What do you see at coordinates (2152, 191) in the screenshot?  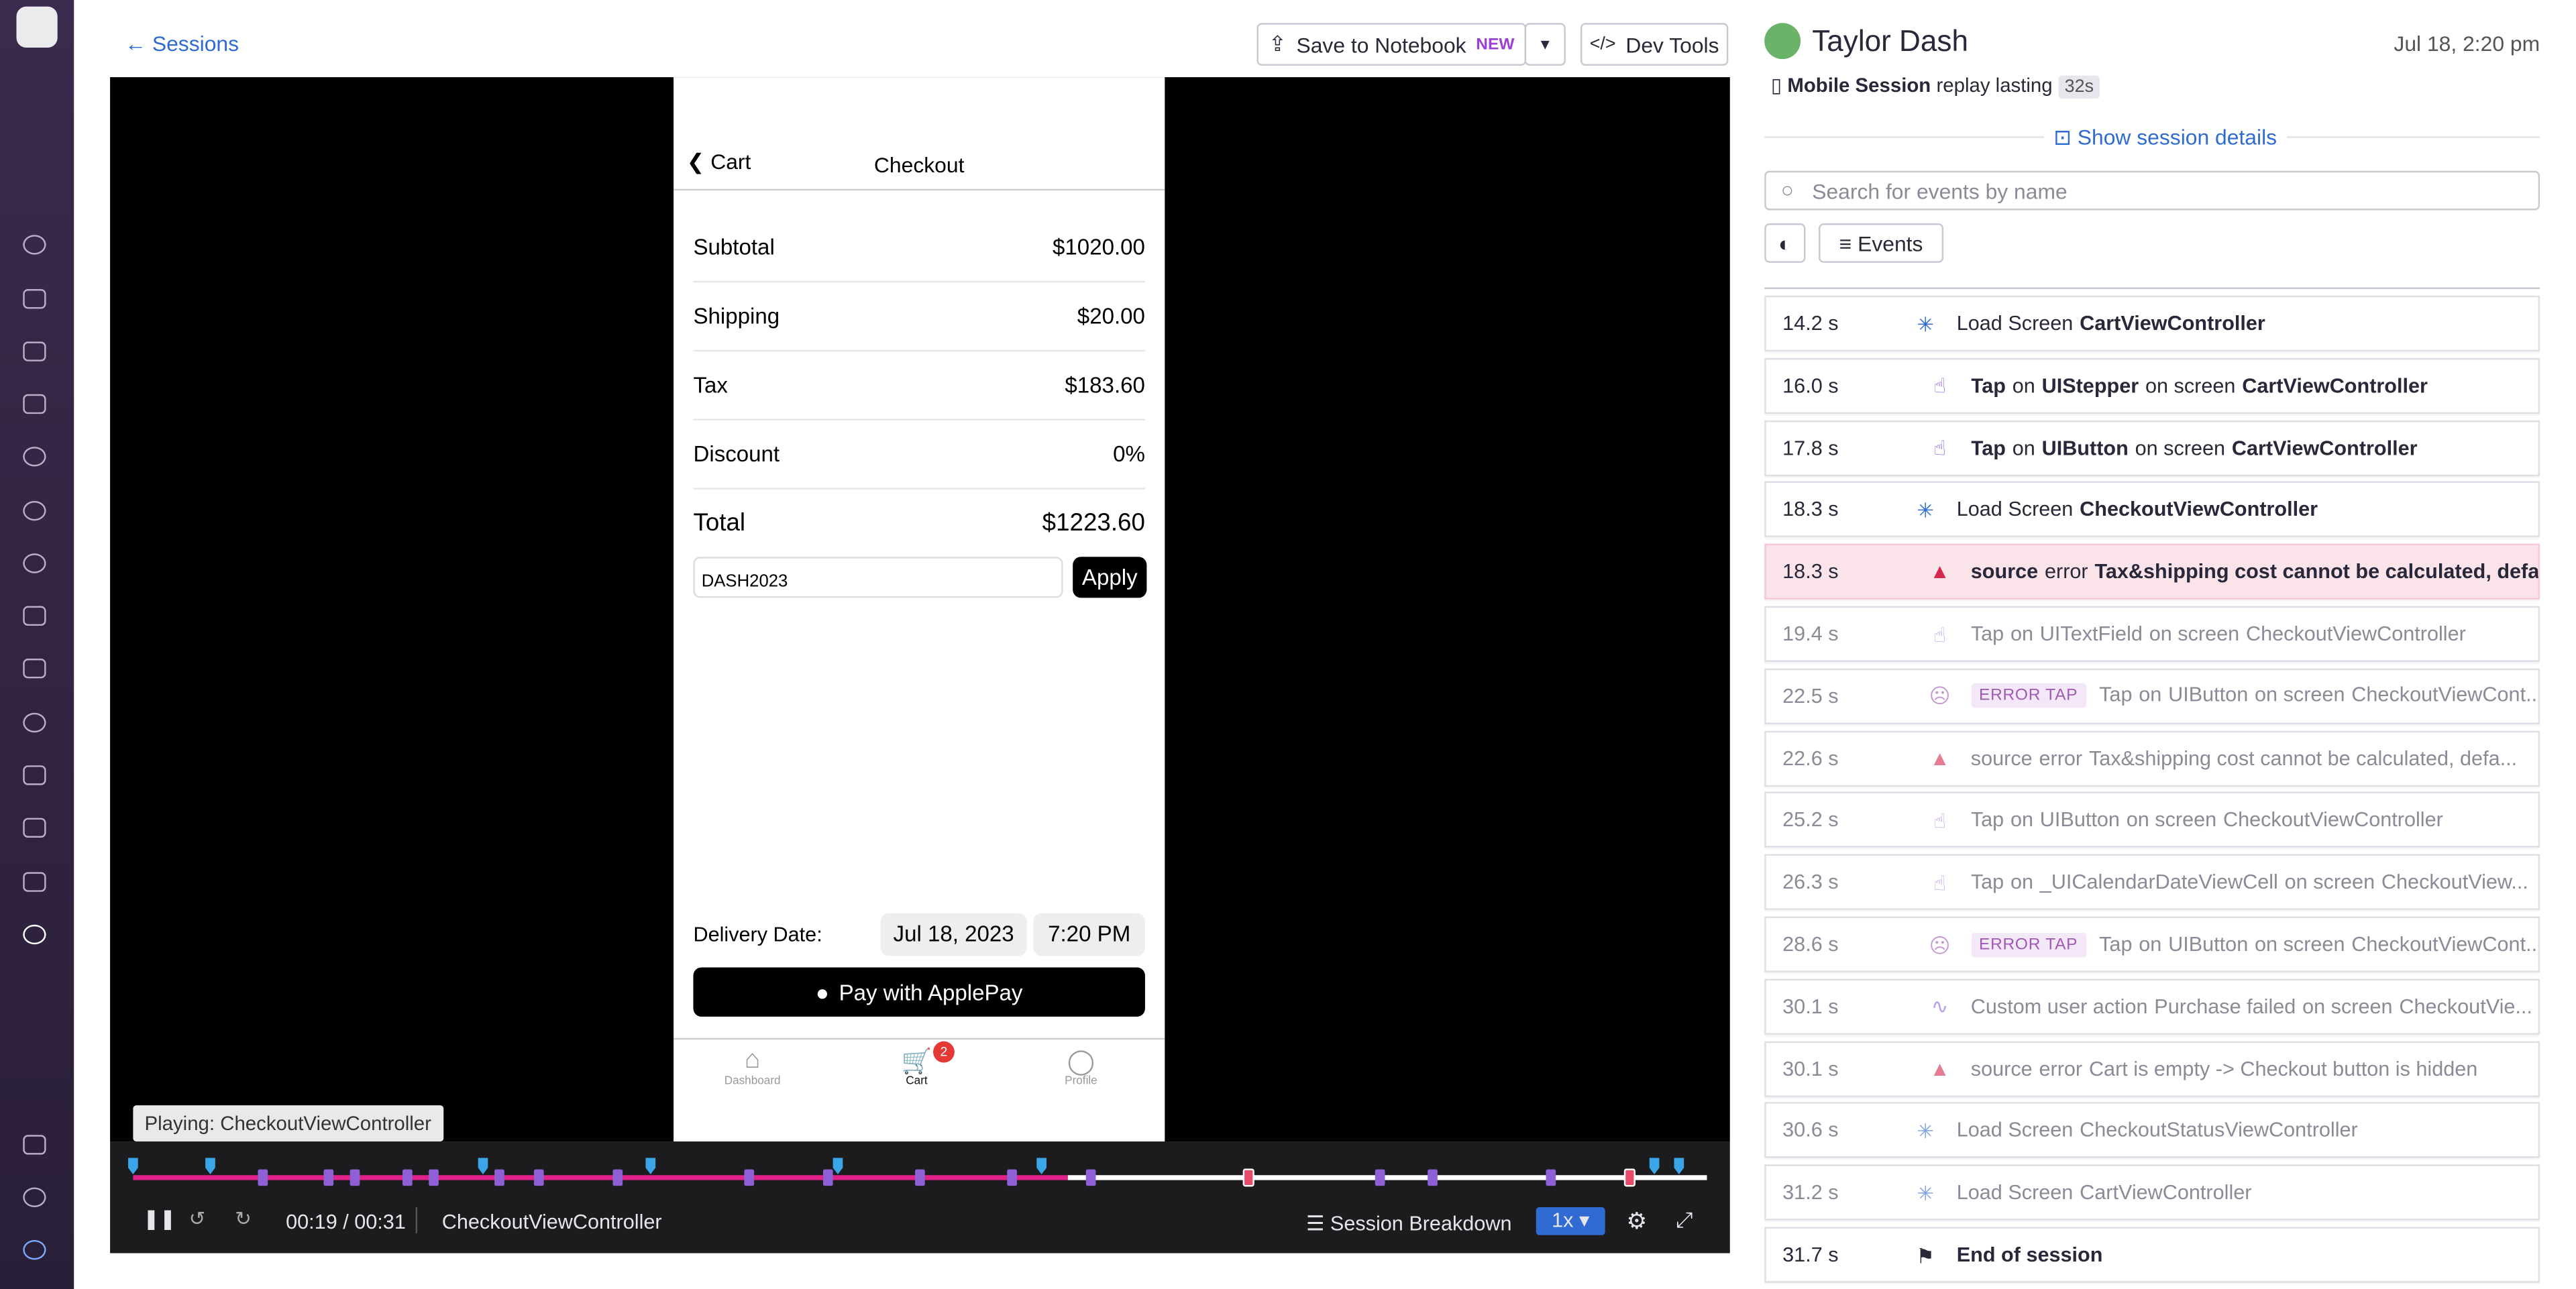 I see `search-box: ○ Search for events by name` at bounding box center [2152, 191].